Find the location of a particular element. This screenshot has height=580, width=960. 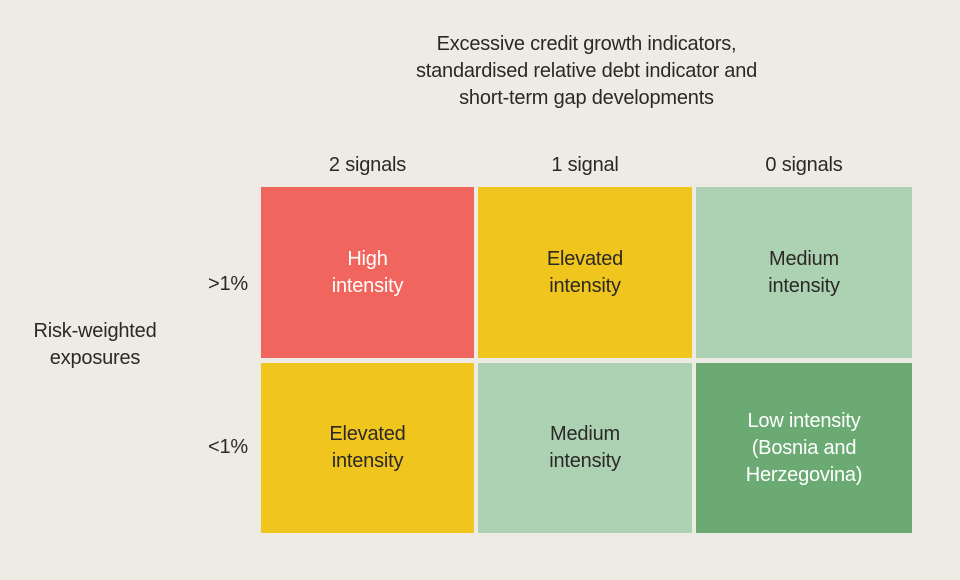

row-axis-label-line-2: exposures is located at coordinates (95, 358).